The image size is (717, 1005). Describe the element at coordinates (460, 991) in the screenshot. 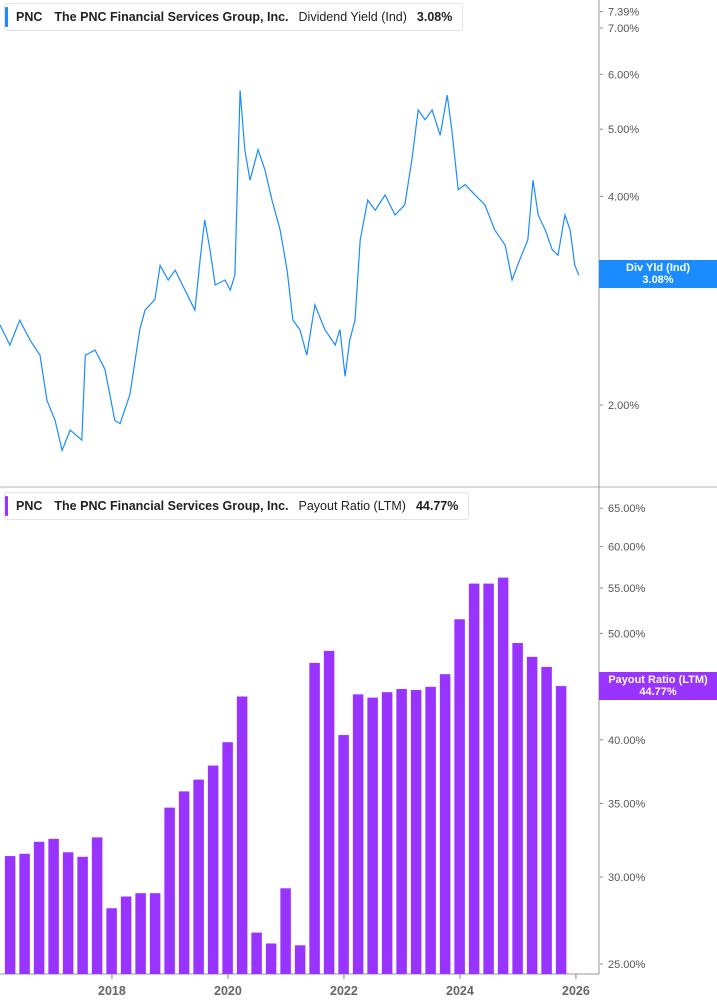

I see `x-tick-label: 2024` at that location.